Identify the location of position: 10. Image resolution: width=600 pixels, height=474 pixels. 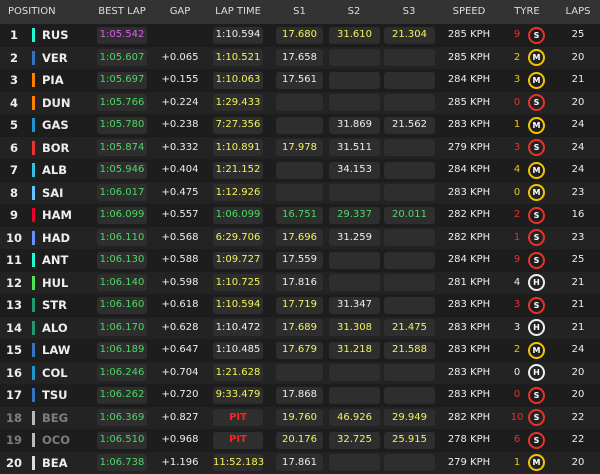
(13, 237).